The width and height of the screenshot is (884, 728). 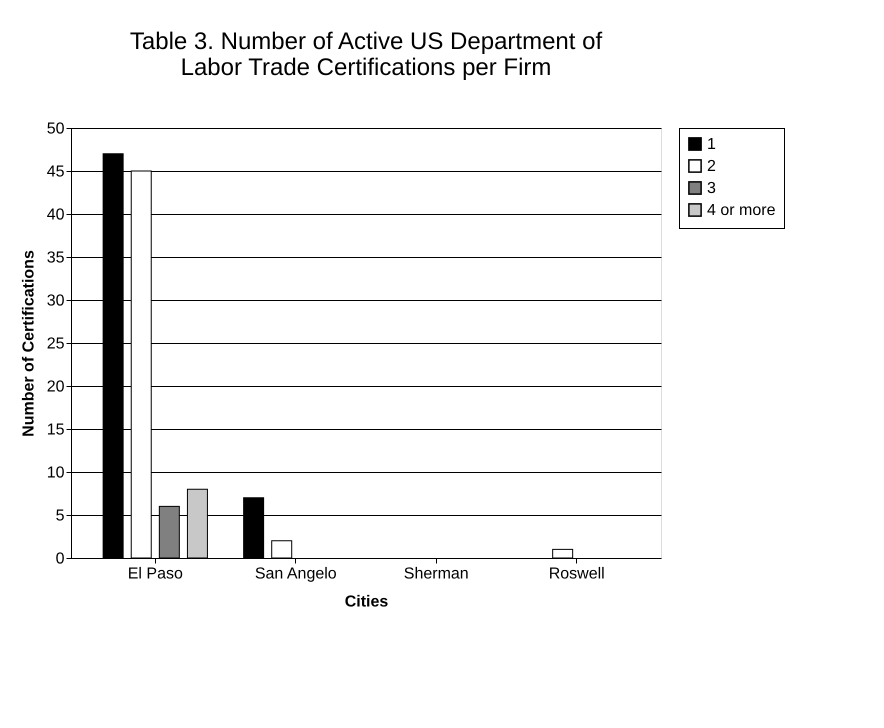 What do you see at coordinates (576, 574) in the screenshot?
I see `x-tick-label: Roswell` at bounding box center [576, 574].